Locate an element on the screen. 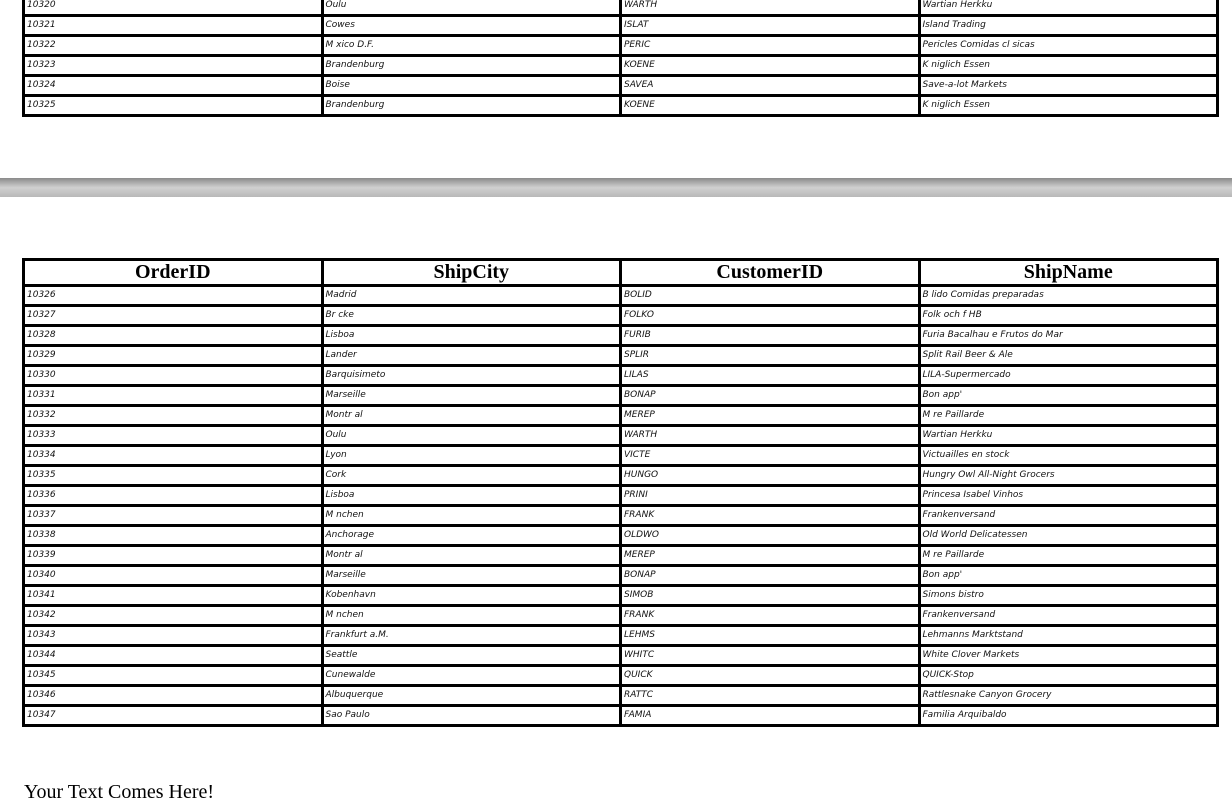 The height and width of the screenshot is (811, 1232). table-row: 10336 Lisboa PRINI Princesa Isabel Vinhos is located at coordinates (620, 495).